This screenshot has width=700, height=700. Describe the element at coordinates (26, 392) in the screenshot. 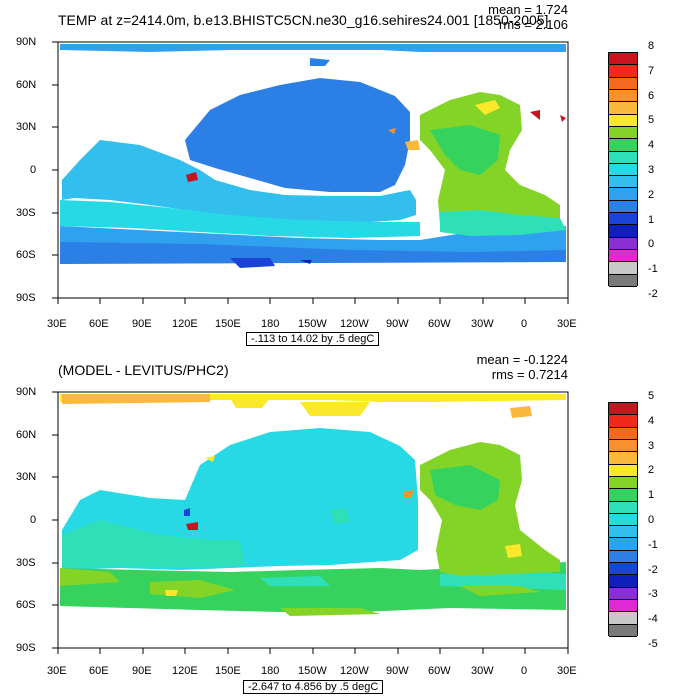

I see `panel2-lat-label: 90N` at that location.